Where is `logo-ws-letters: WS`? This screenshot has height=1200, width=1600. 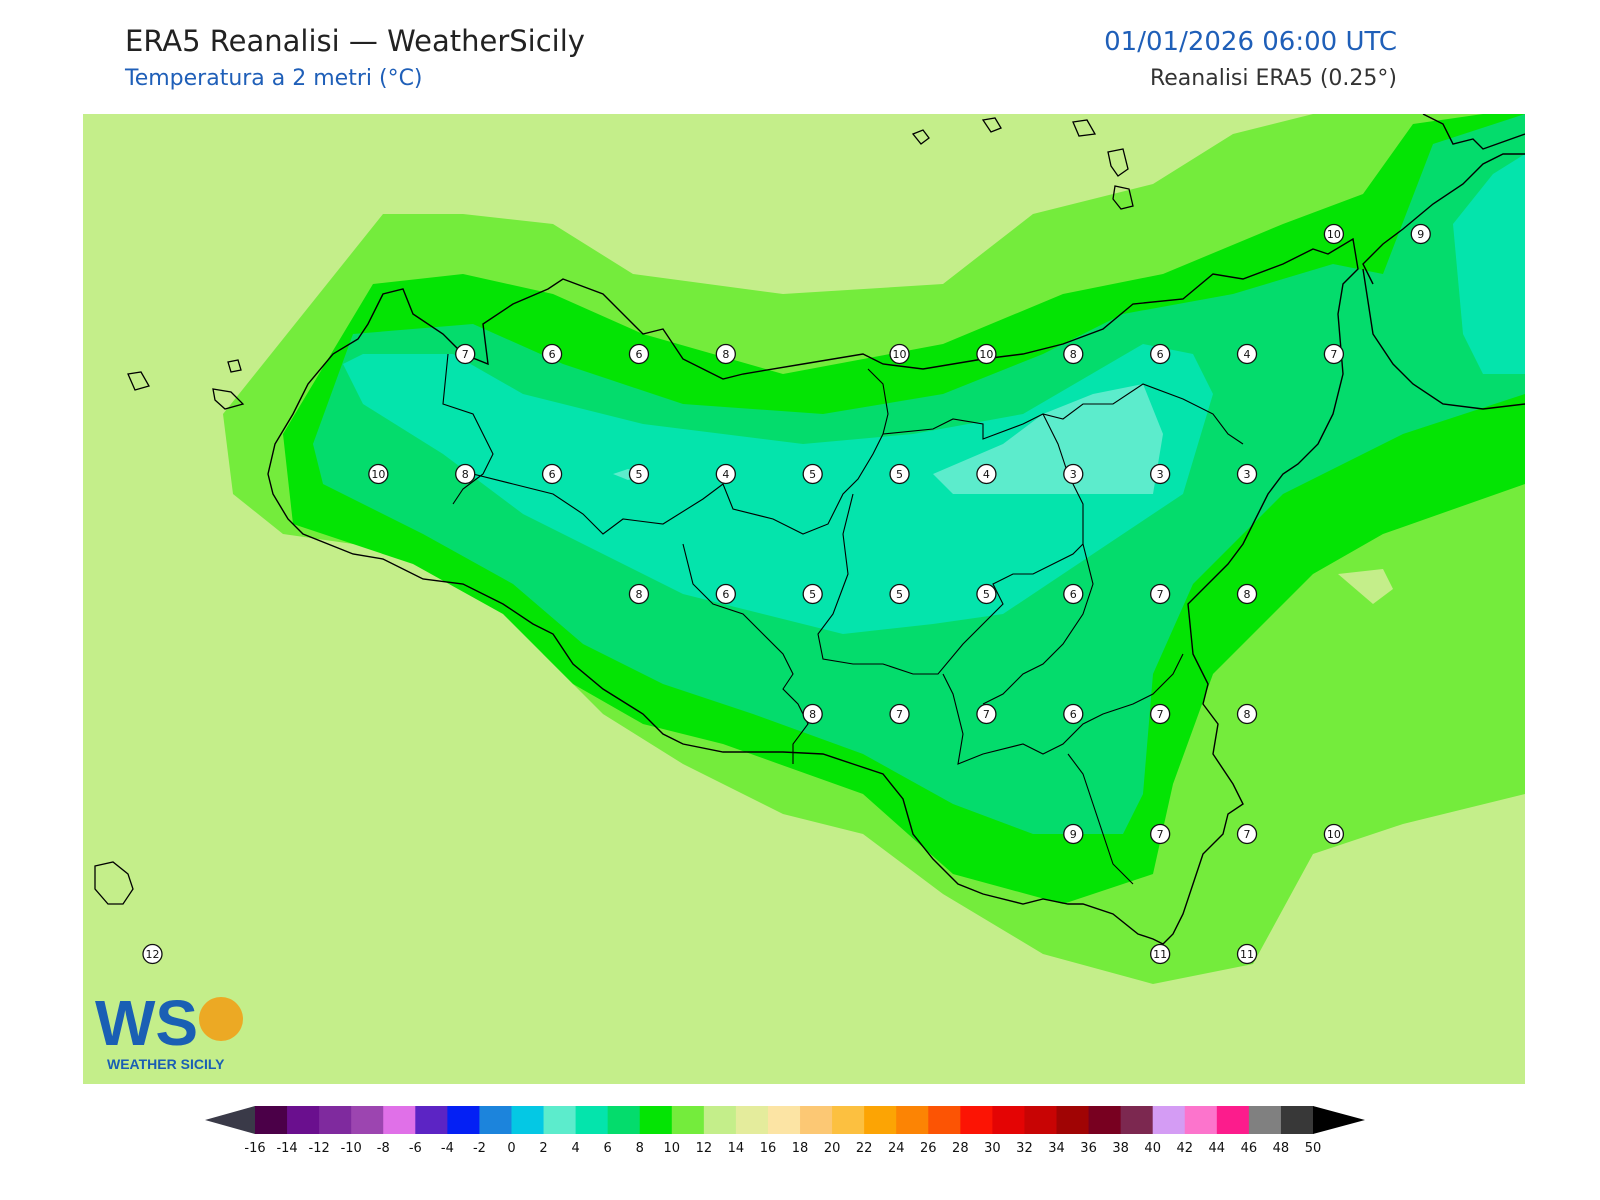
logo-ws-letters: WS is located at coordinates (146, 1023).